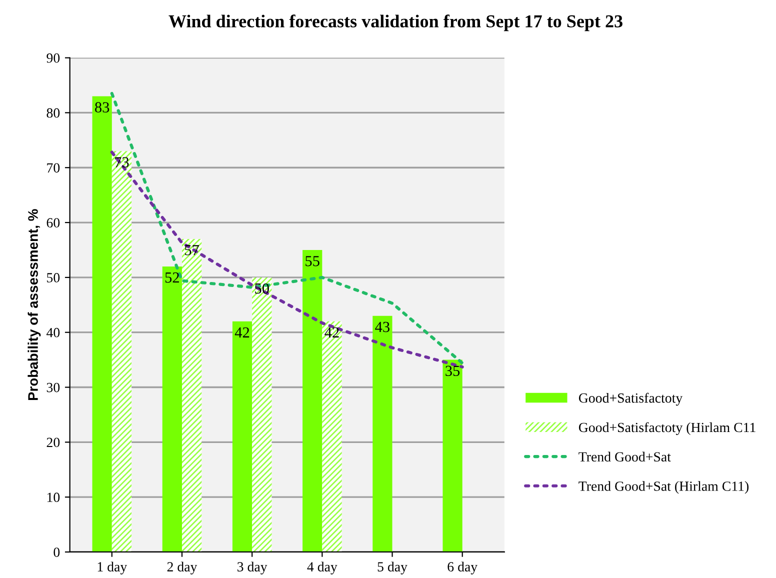 The width and height of the screenshot is (776, 578). What do you see at coordinates (53, 497) in the screenshot?
I see `y-tick-label: 10` at bounding box center [53, 497].